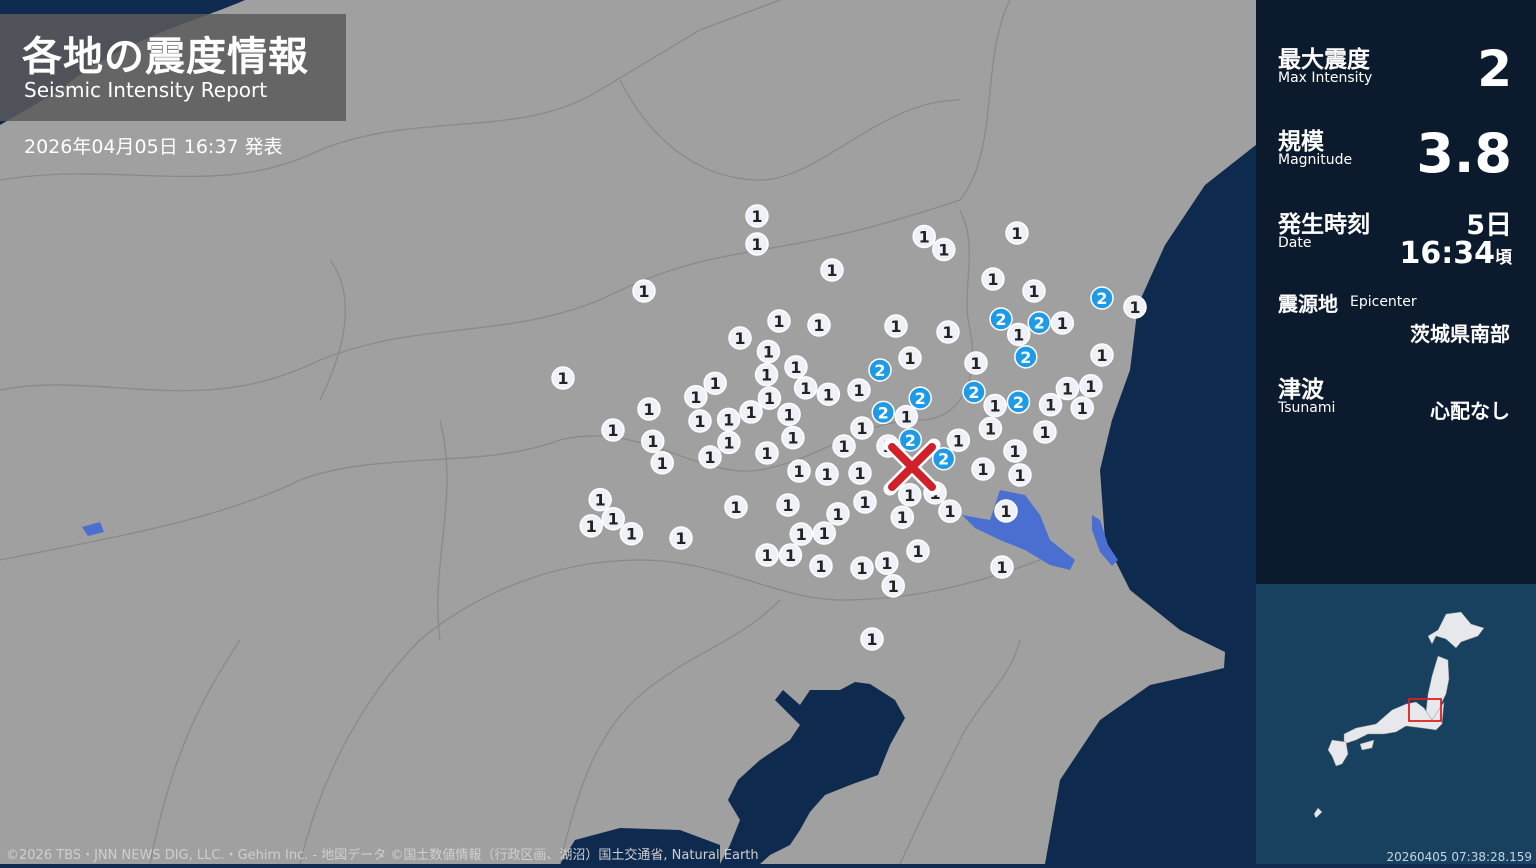 This screenshot has width=1536, height=868. Describe the element at coordinates (1425, 710) in the screenshot. I see `focus-area-box` at that location.